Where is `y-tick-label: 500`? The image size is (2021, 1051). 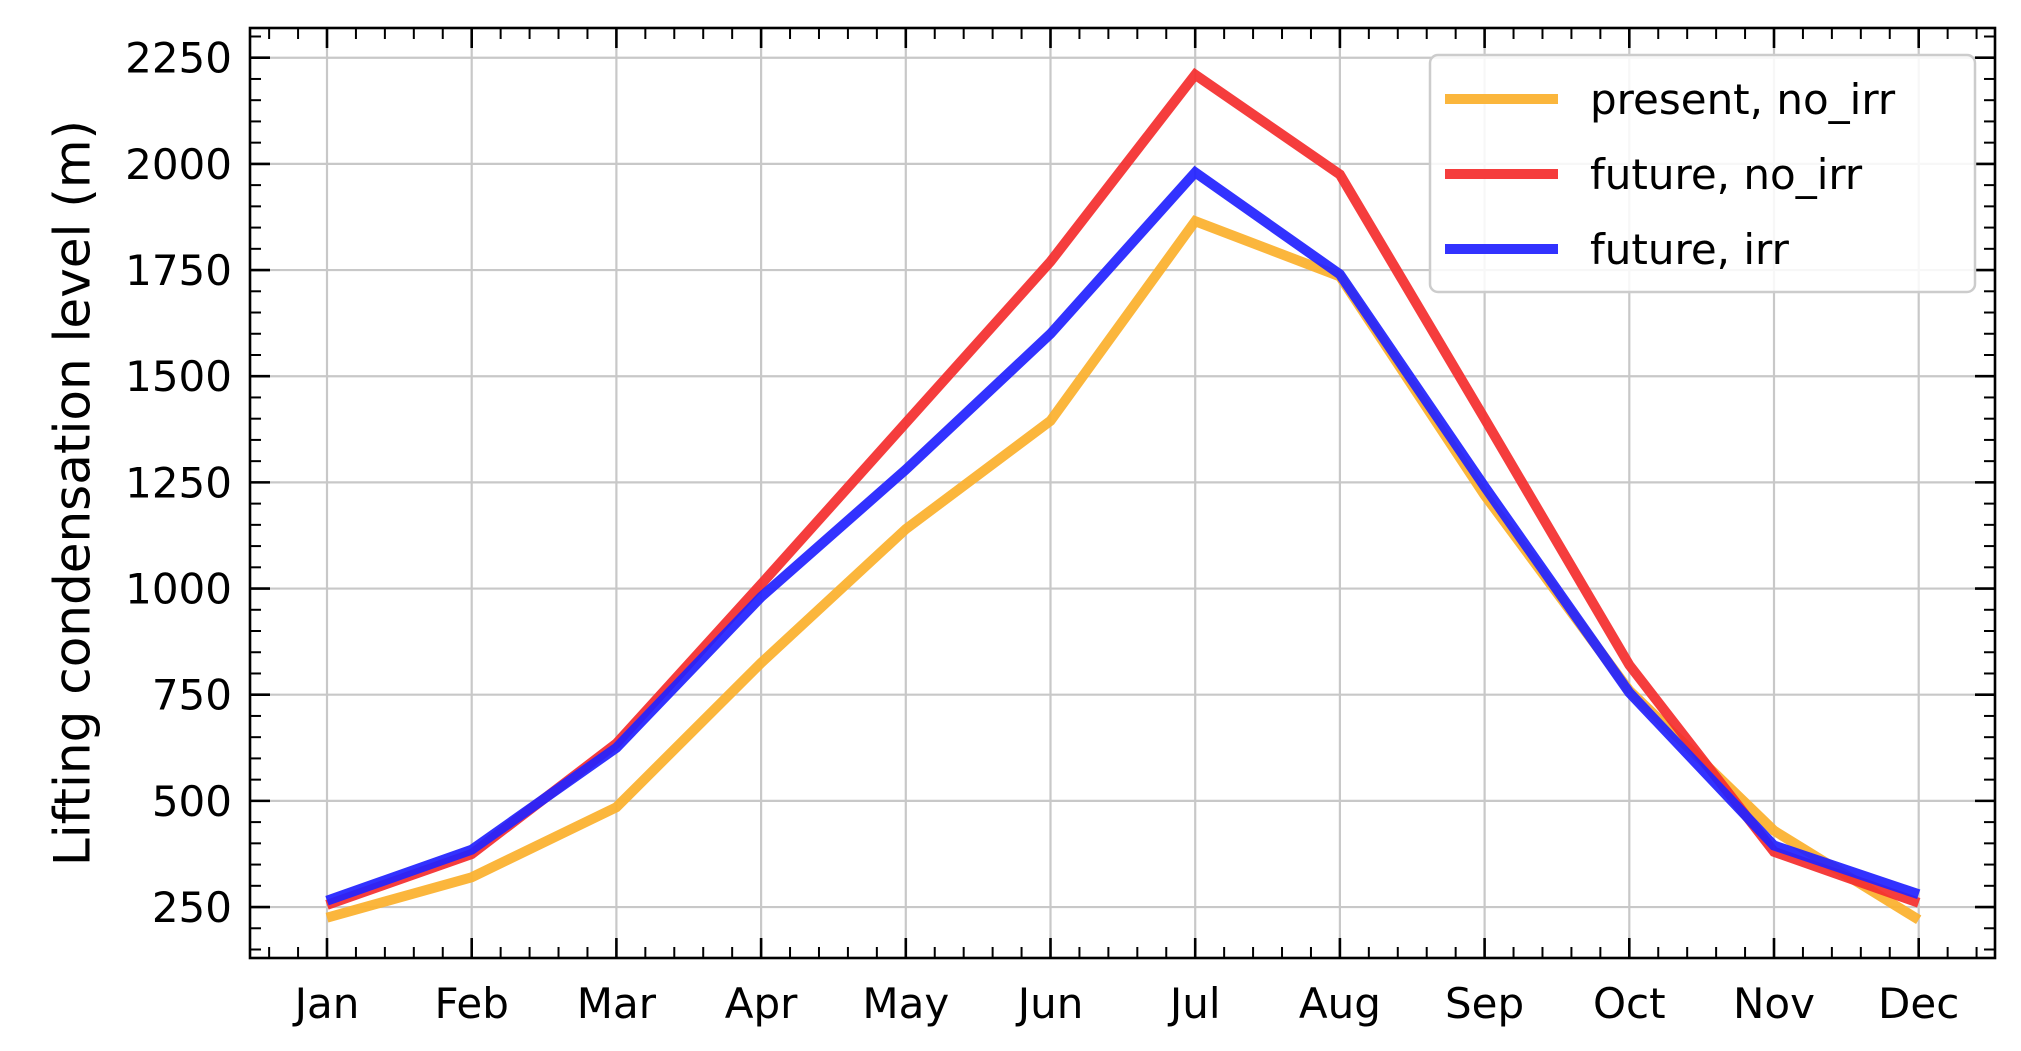
y-tick-label: 500 is located at coordinates (192, 801).